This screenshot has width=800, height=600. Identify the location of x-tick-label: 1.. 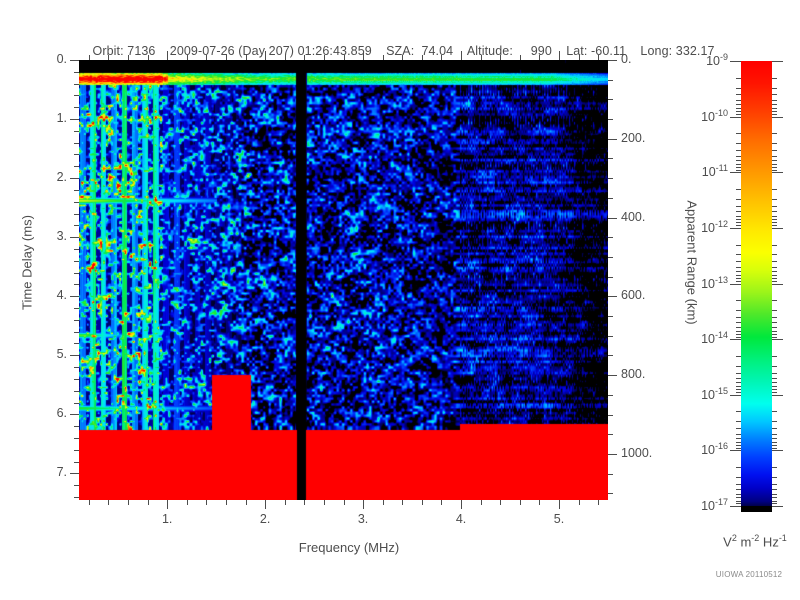
(167, 519).